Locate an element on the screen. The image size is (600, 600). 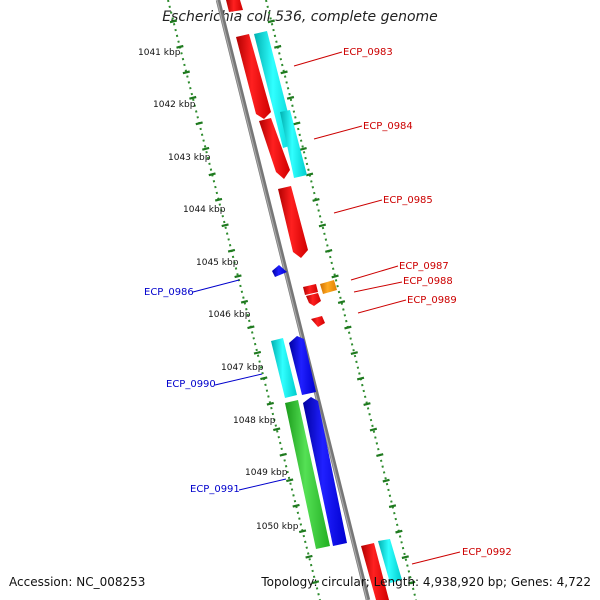
ruler-label: 1046 kbp is located at coordinates (229, 315).